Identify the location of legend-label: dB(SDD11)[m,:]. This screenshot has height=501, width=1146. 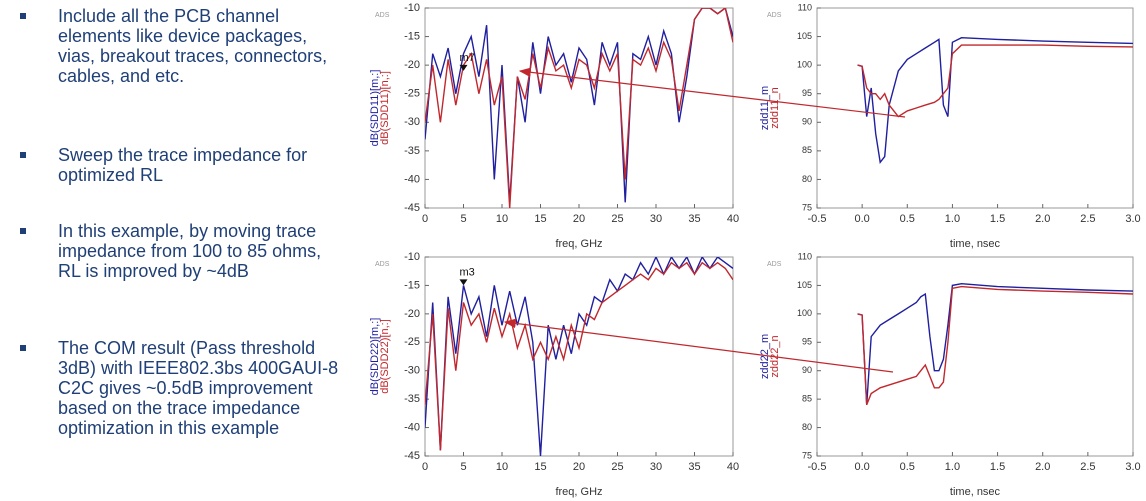
(375, 108).